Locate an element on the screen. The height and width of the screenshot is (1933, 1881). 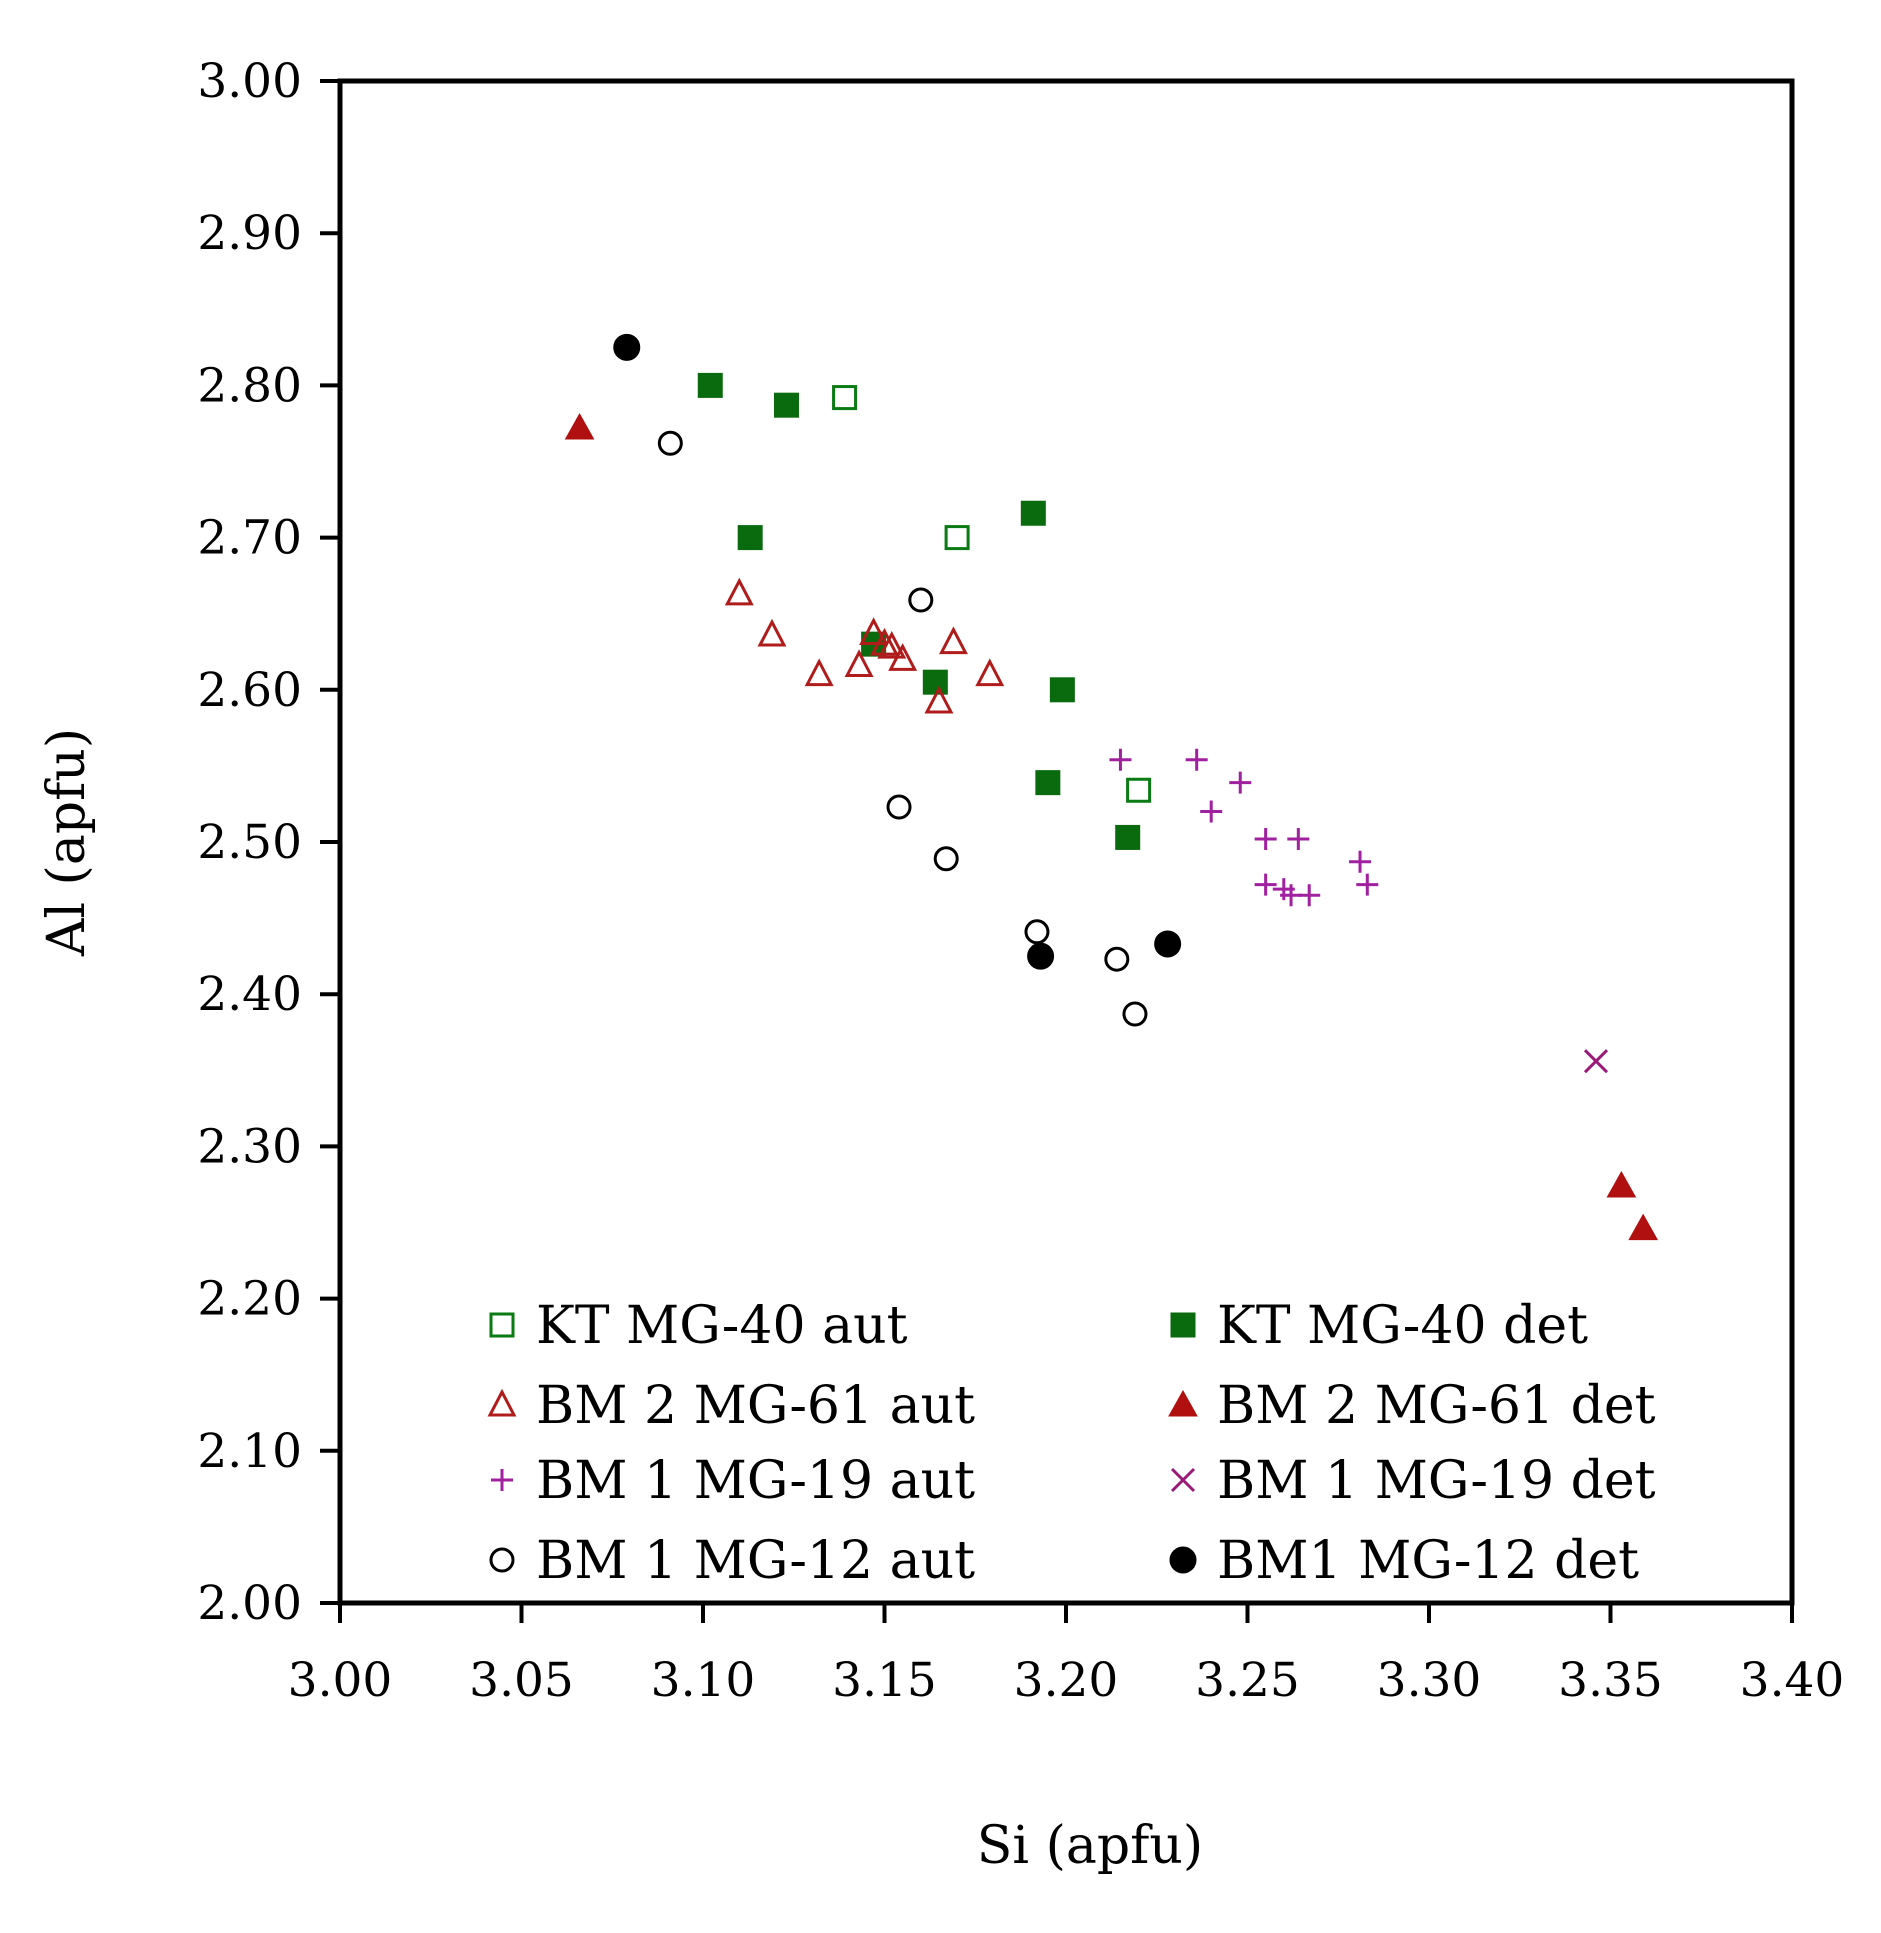
y-tick-label: 2.60 is located at coordinates (249, 690).